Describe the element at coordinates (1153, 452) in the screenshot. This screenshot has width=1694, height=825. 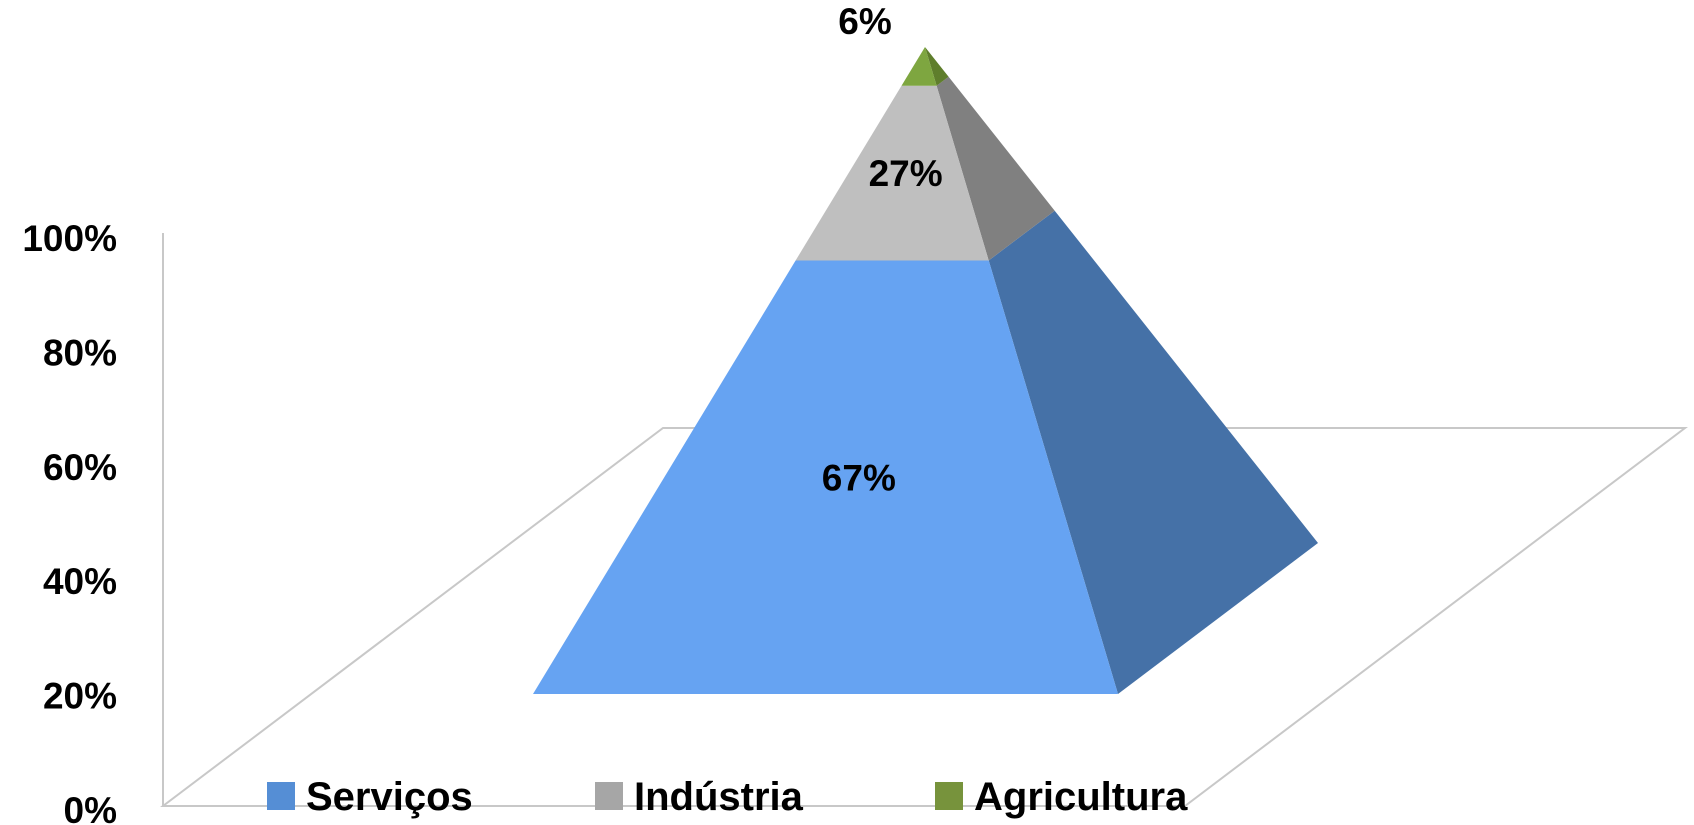
I see `pyramid-segment-servicos-side` at that location.